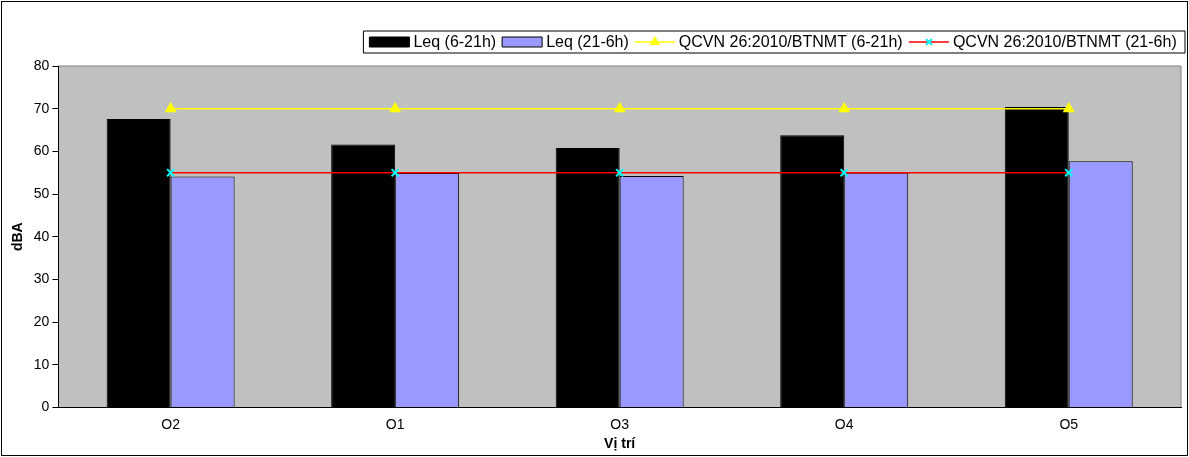 The height and width of the screenshot is (457, 1189). Describe the element at coordinates (790, 42) in the screenshot. I see `legend-label: QCVN 26:2010/BTNMT (6-21h)` at that location.